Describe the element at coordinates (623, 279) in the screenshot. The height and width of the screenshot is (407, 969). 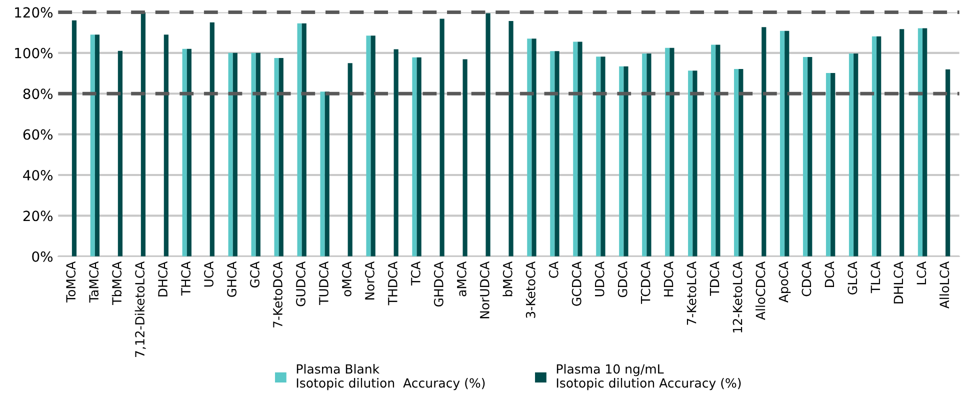
I see `x-tick-label: GDCA` at that location.